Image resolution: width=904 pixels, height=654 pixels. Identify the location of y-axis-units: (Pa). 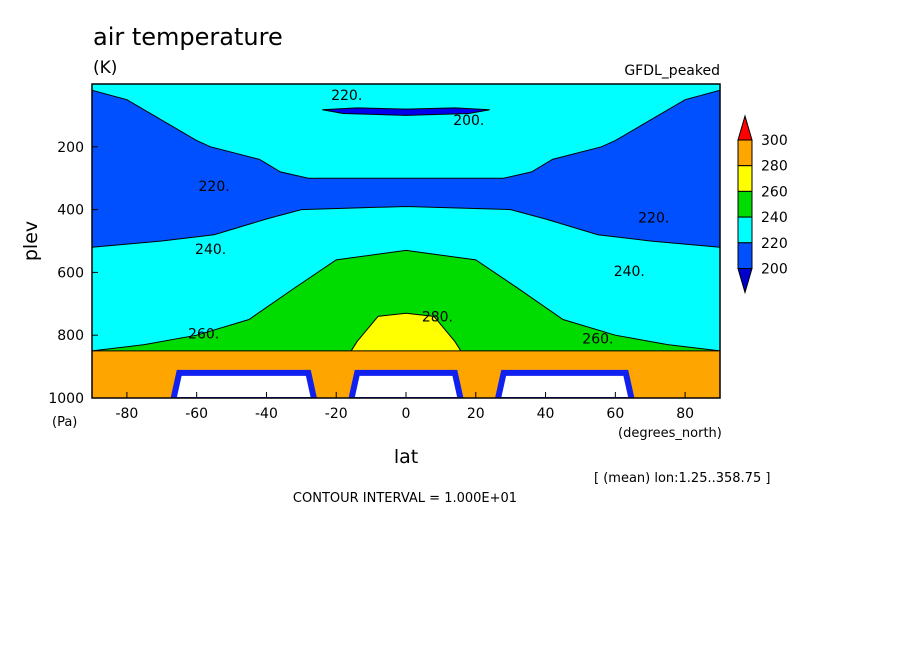
(64, 422).